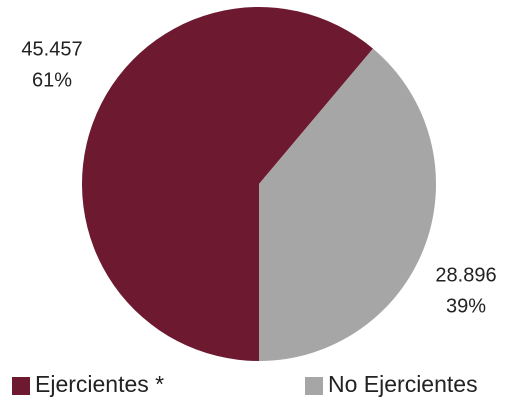  Describe the element at coordinates (99, 384) in the screenshot. I see `legend-label: Ejercientes *` at that location.